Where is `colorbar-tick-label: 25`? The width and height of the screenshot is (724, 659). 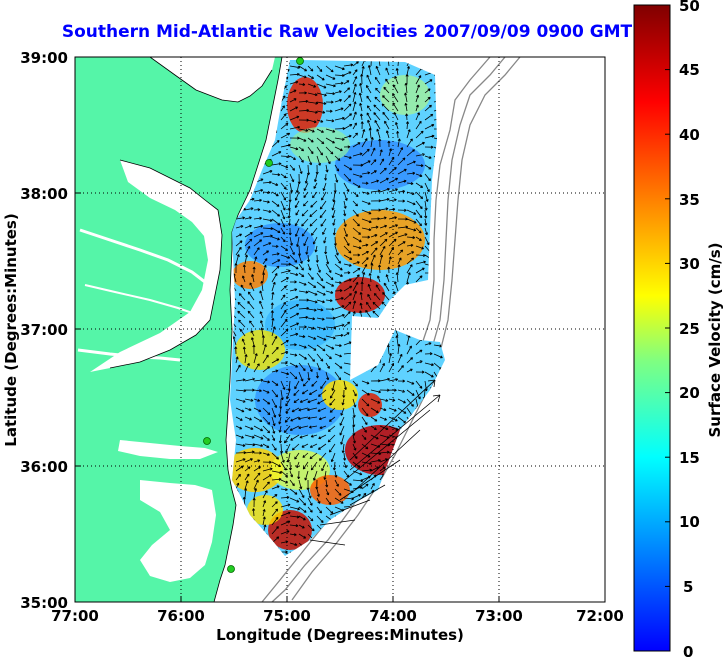 colorbar-tick-label: 25 is located at coordinates (689, 329).